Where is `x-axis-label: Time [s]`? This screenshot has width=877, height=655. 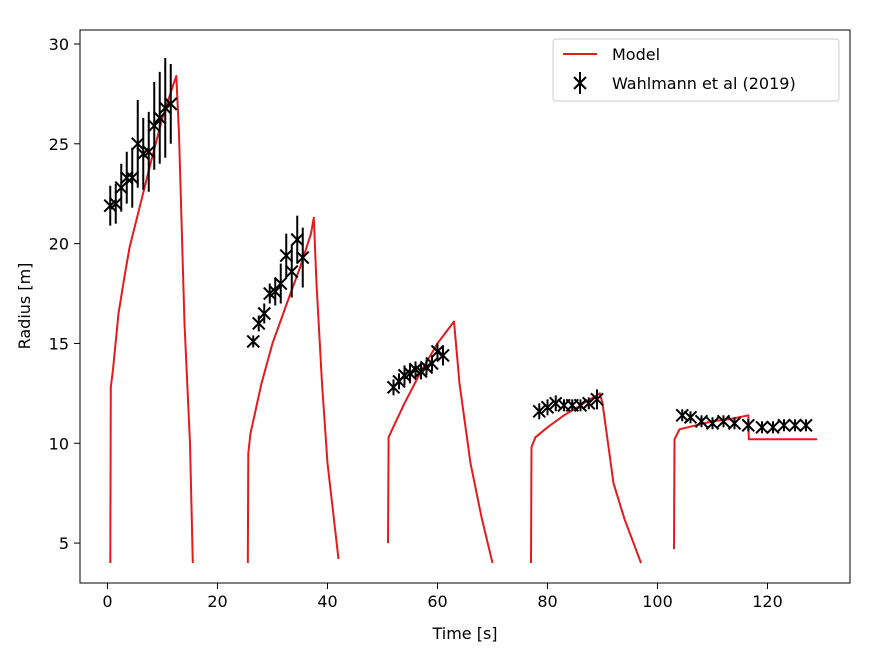 x-axis-label: Time [s] is located at coordinates (464, 633).